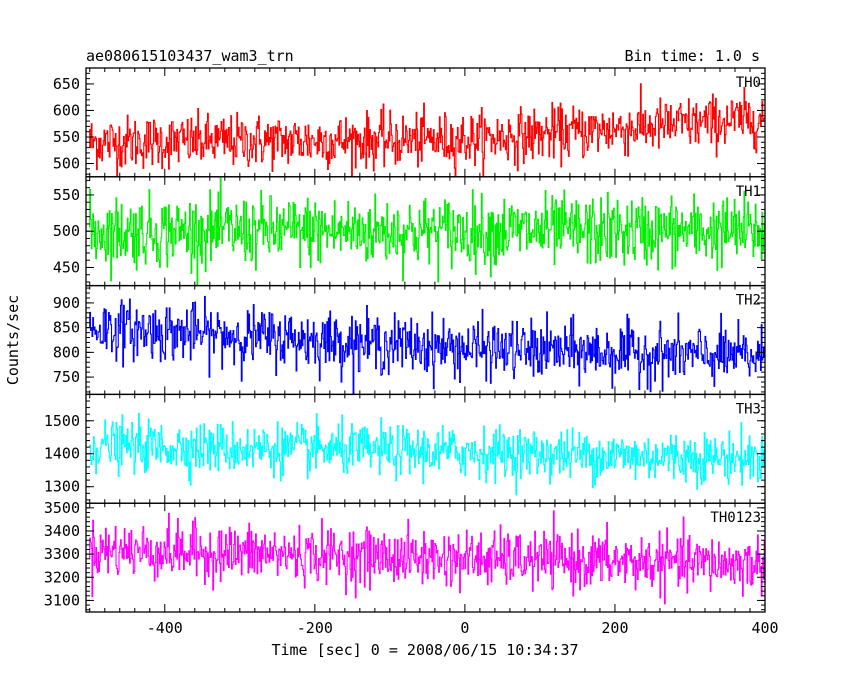  What do you see at coordinates (62, 454) in the screenshot?
I see `y-tick-label: 1400` at bounding box center [62, 454].